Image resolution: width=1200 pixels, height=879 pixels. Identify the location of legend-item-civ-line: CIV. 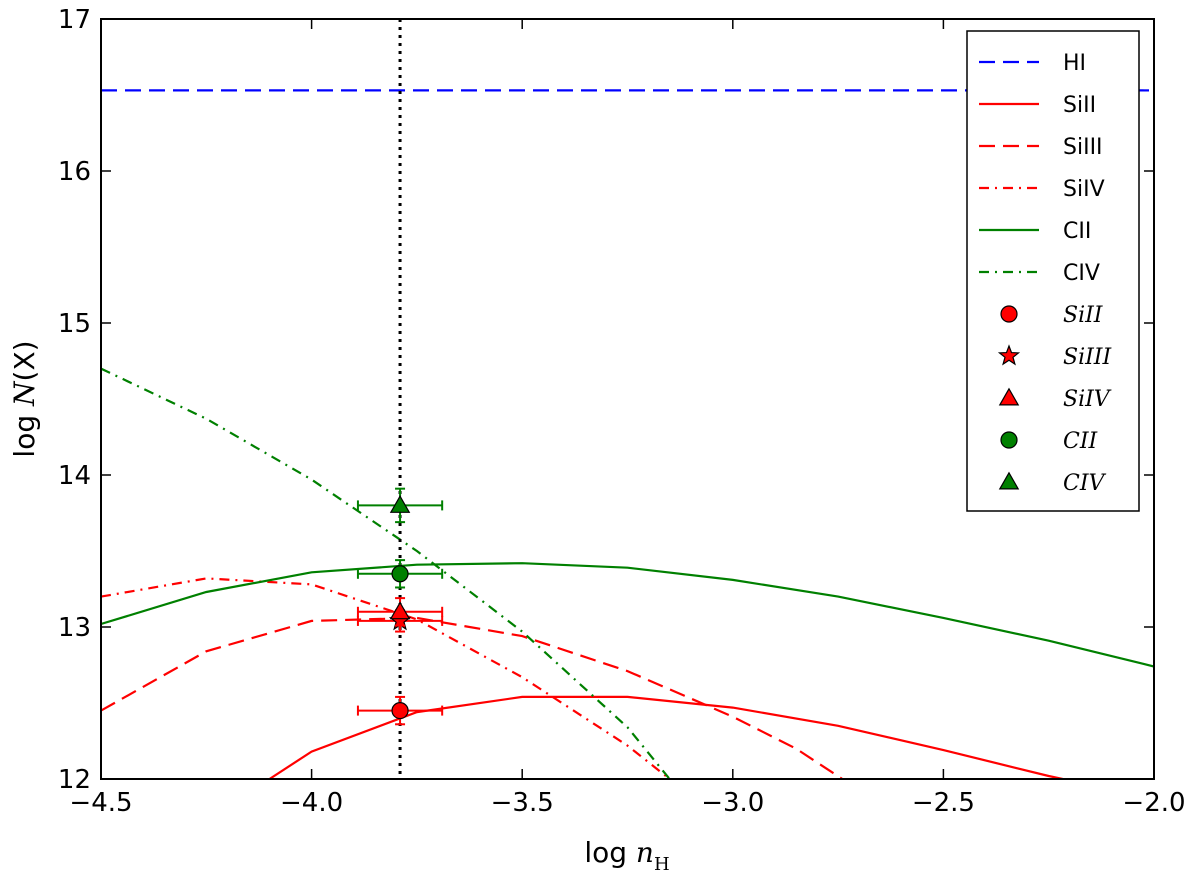
(1039, 273).